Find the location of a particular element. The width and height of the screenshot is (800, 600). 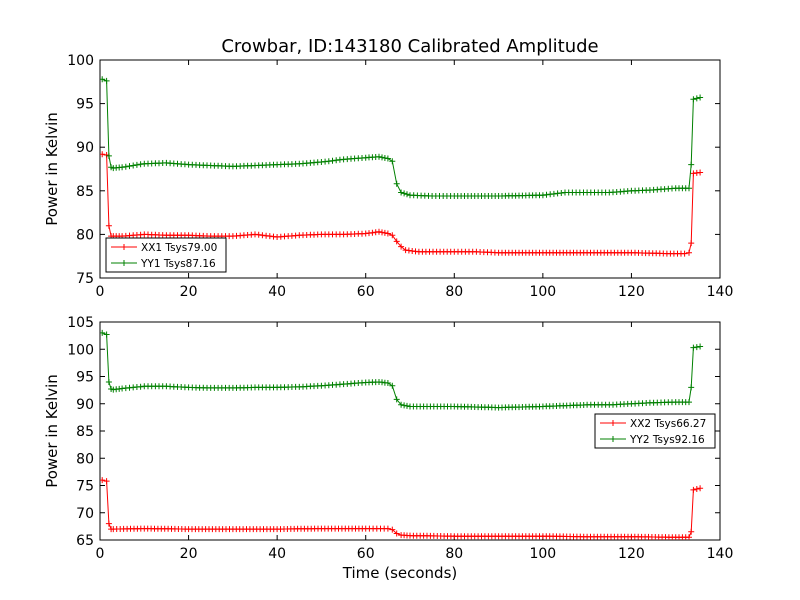

legend-label: YY1 Tsys87.16 is located at coordinates (178, 264).